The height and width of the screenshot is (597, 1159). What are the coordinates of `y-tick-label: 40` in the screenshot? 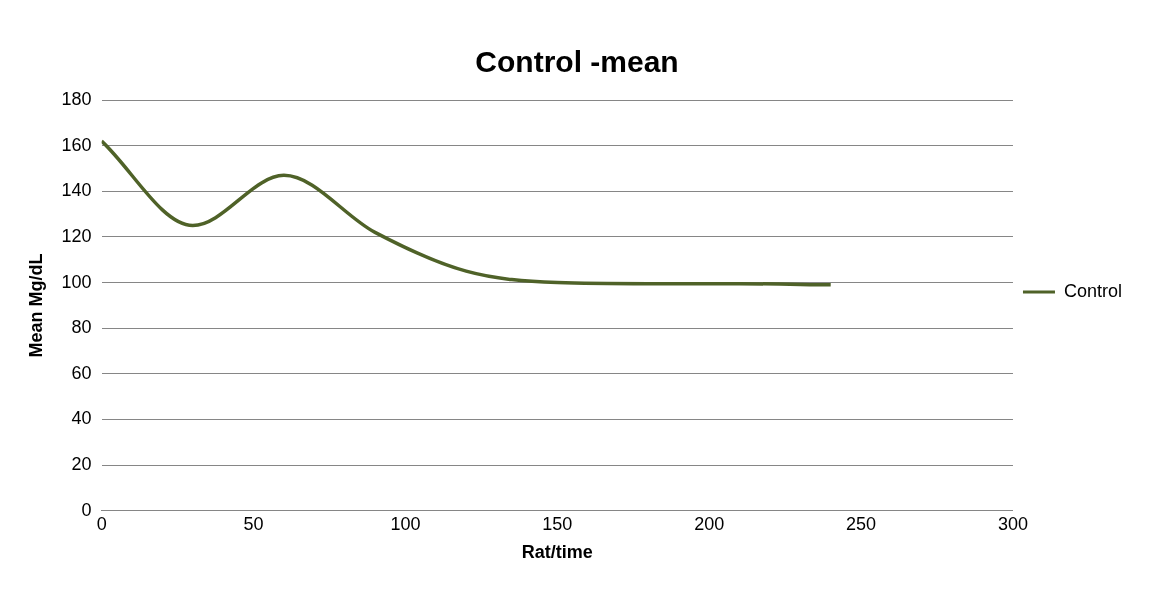 It's located at (81, 418).